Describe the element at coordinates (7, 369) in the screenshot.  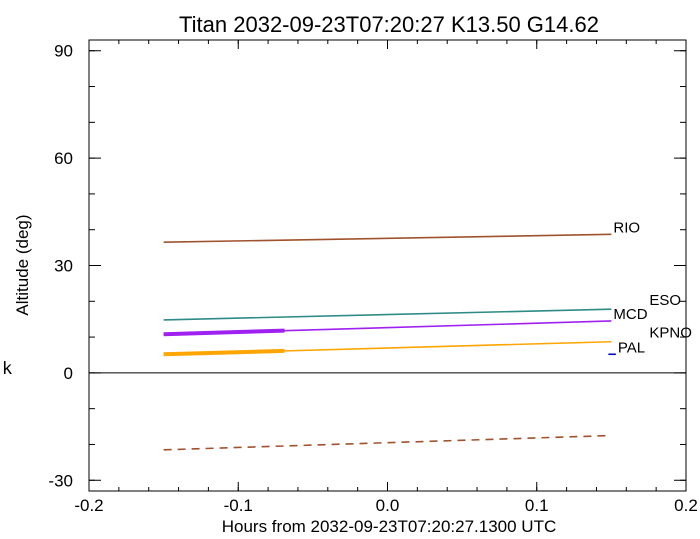
I see `side-label: k` at that location.